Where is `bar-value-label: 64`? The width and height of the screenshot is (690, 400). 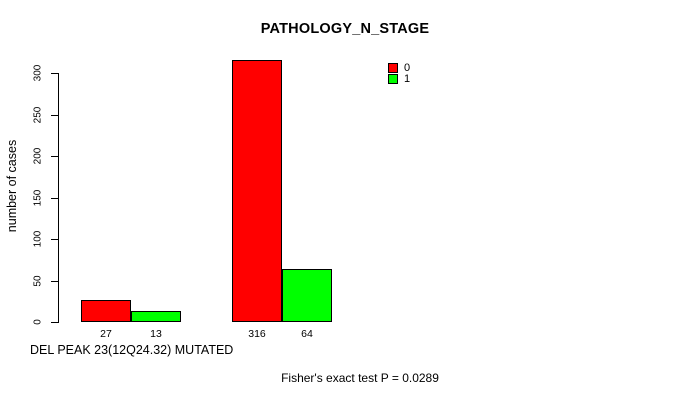 bar-value-label: 64 is located at coordinates (307, 334).